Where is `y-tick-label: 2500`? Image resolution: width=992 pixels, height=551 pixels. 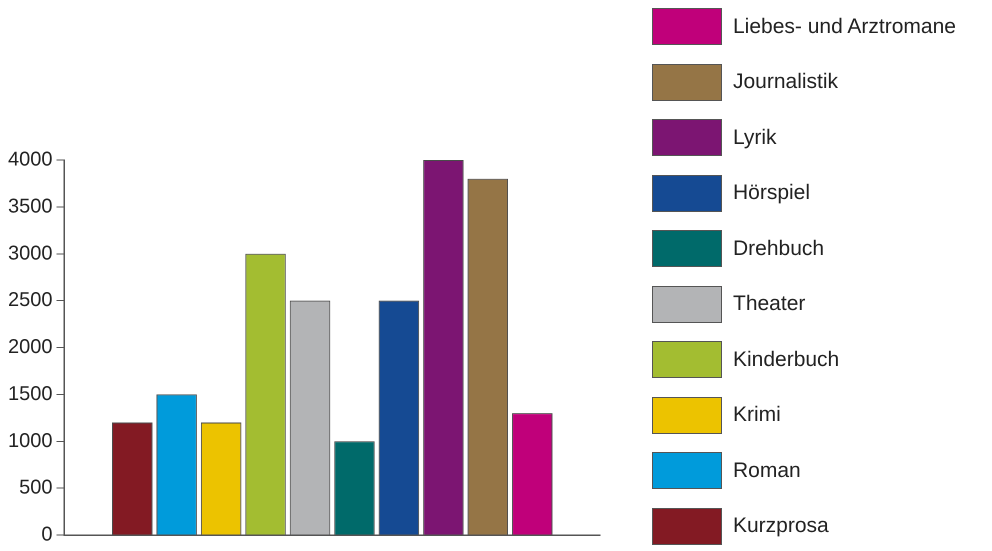 y-tick-label: 2500 is located at coordinates (30, 300).